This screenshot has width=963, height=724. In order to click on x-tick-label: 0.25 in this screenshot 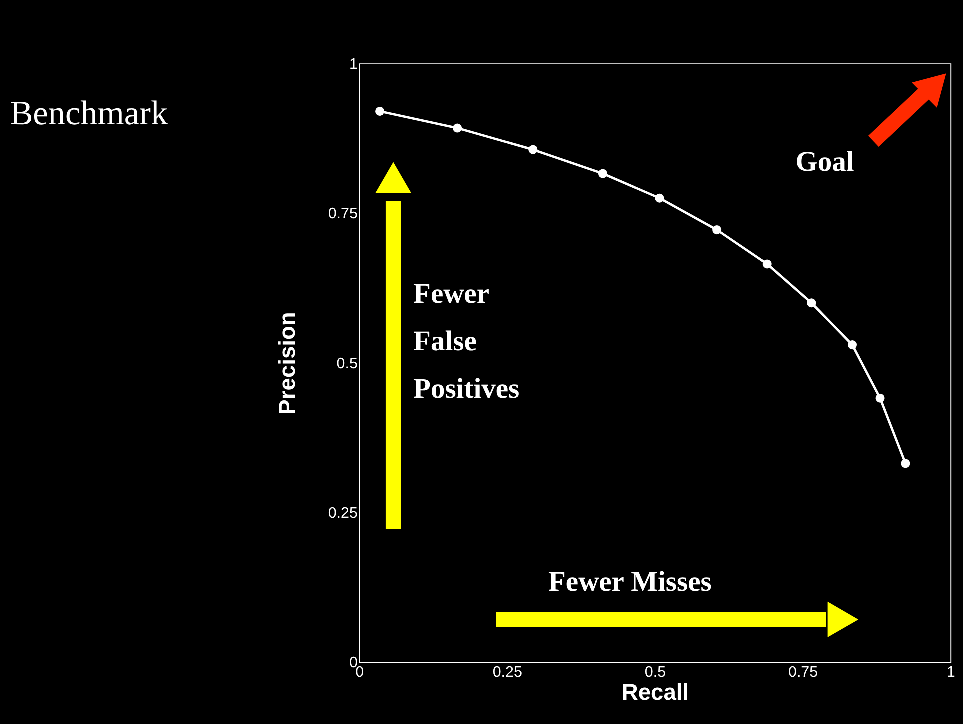, I will do `click(507, 673)`.